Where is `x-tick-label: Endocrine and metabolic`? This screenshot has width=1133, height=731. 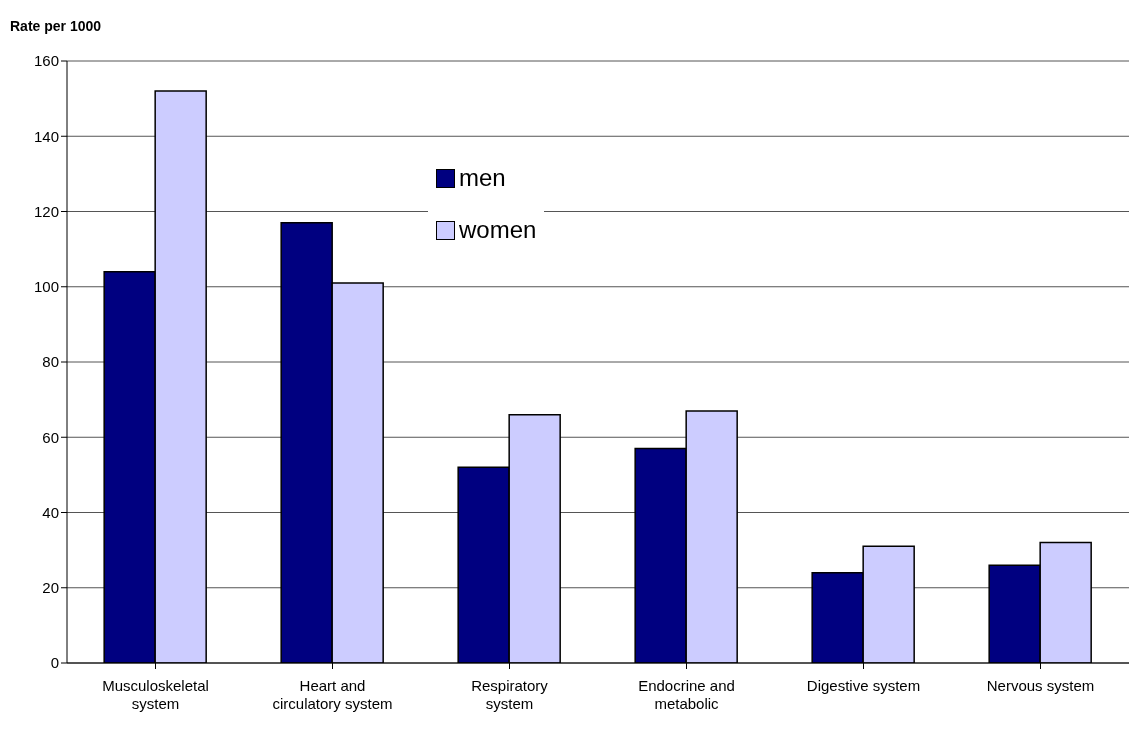 x-tick-label: Endocrine and metabolic is located at coordinates (686, 694).